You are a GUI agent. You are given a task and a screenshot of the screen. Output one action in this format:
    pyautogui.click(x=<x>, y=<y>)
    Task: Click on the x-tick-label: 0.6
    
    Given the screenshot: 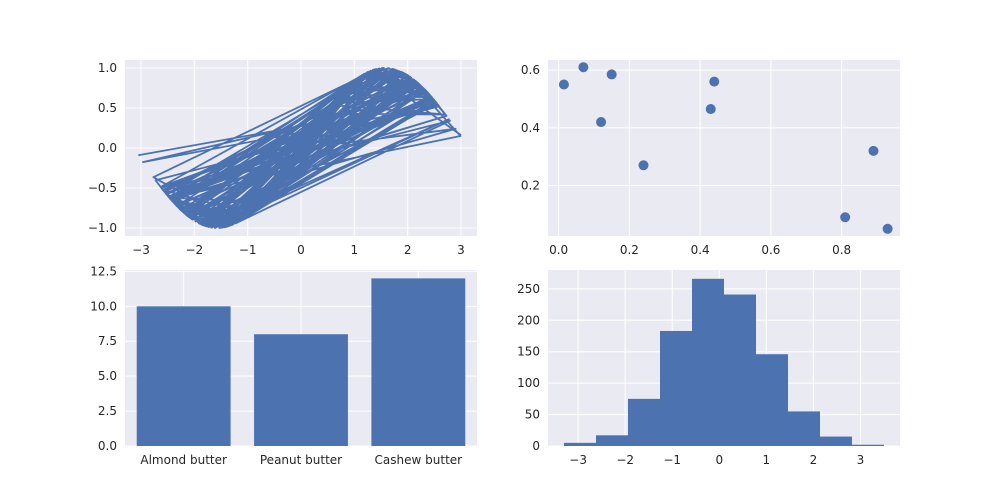 What is the action you would take?
    pyautogui.click(x=770, y=250)
    